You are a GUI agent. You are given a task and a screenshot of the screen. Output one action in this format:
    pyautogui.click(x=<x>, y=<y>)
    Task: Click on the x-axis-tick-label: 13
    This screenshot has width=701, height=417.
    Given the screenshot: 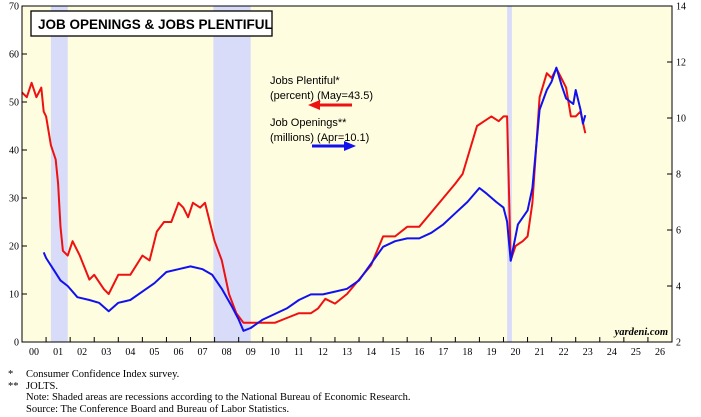 What is the action you would take?
    pyautogui.click(x=347, y=352)
    